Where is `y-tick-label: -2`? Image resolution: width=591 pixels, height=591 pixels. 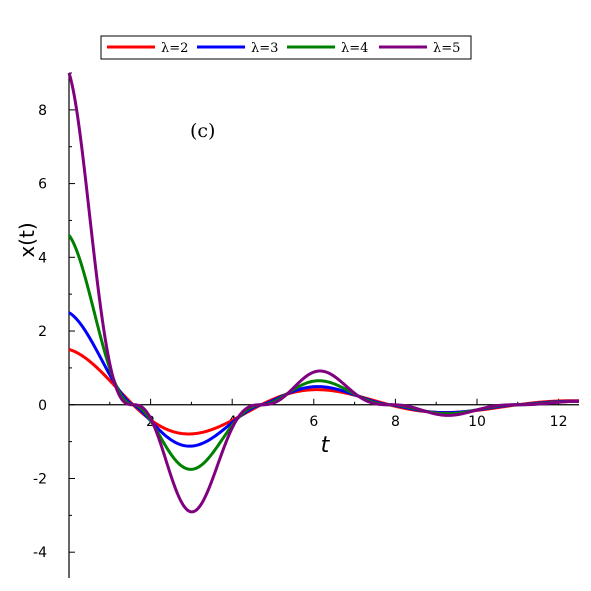
y-tick-label: -2 is located at coordinates (40, 479).